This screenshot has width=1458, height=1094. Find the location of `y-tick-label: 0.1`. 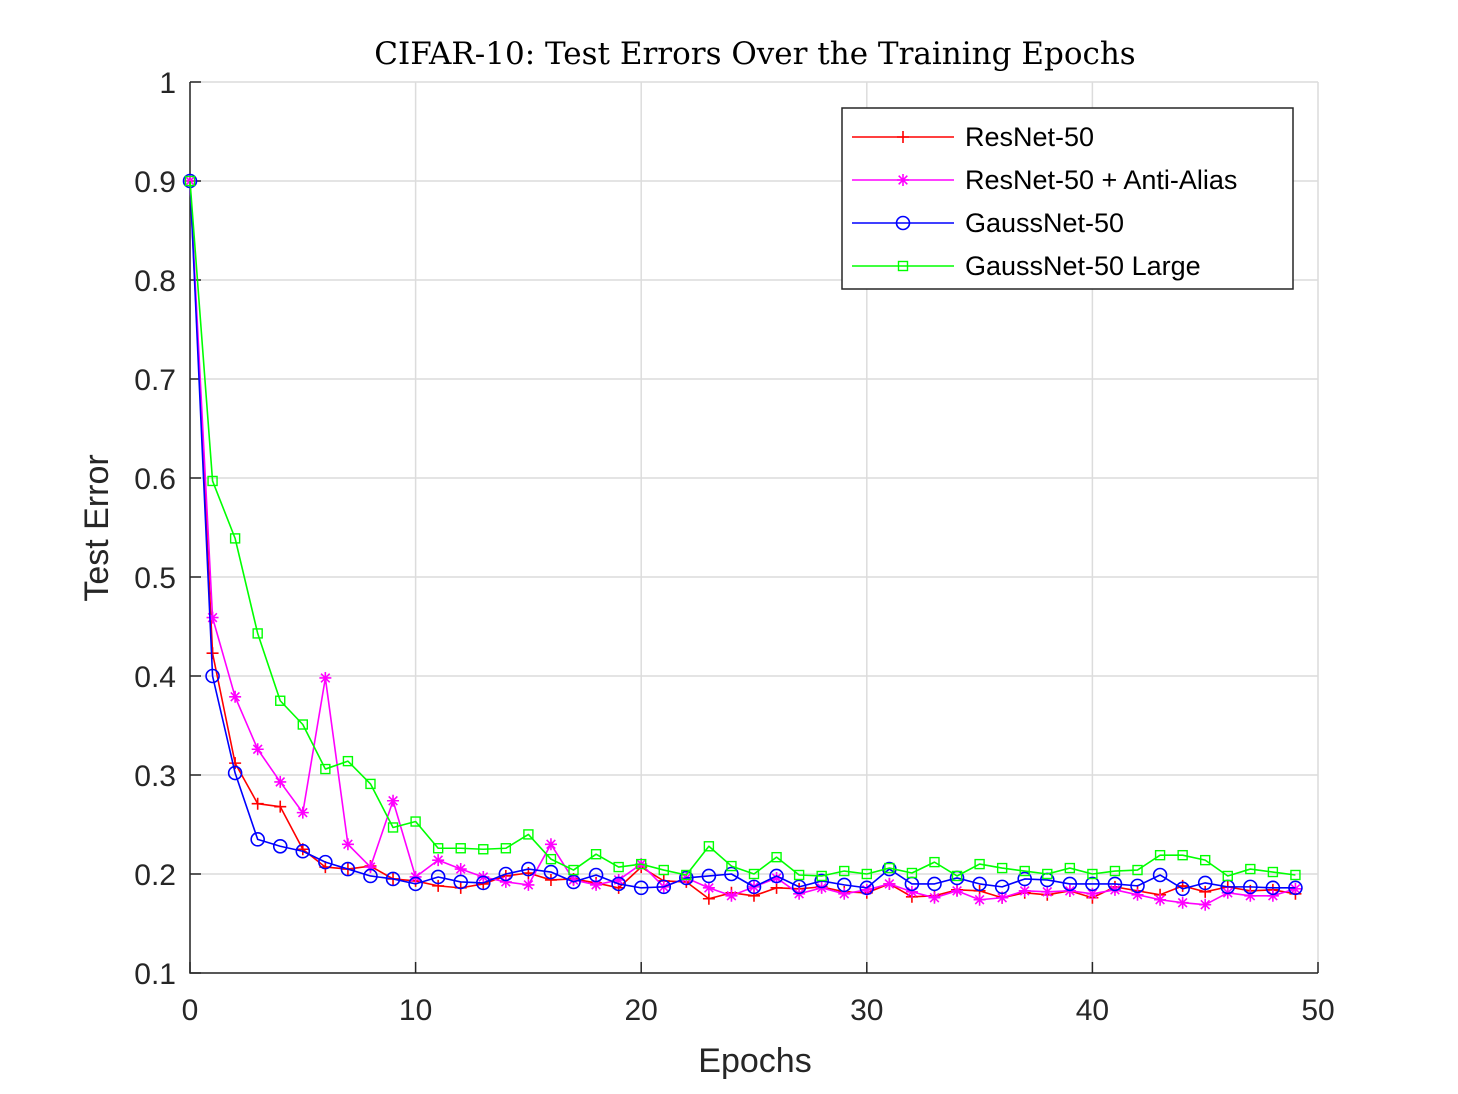

y-tick-label: 0.1 is located at coordinates (155, 974).